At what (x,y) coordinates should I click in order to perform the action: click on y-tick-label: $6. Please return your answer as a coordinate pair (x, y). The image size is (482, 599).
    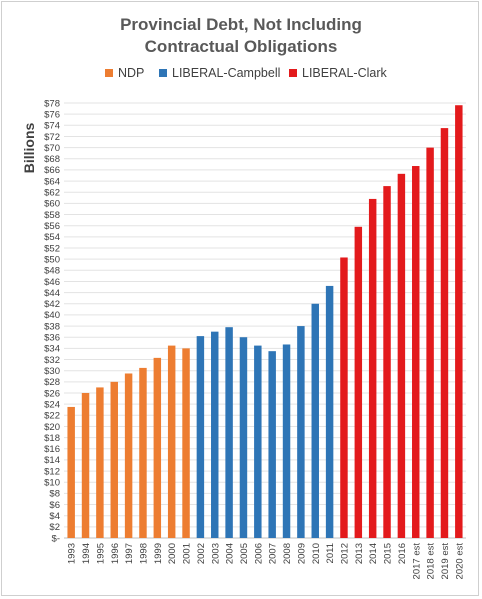
    Looking at the image, I should click on (54, 505).